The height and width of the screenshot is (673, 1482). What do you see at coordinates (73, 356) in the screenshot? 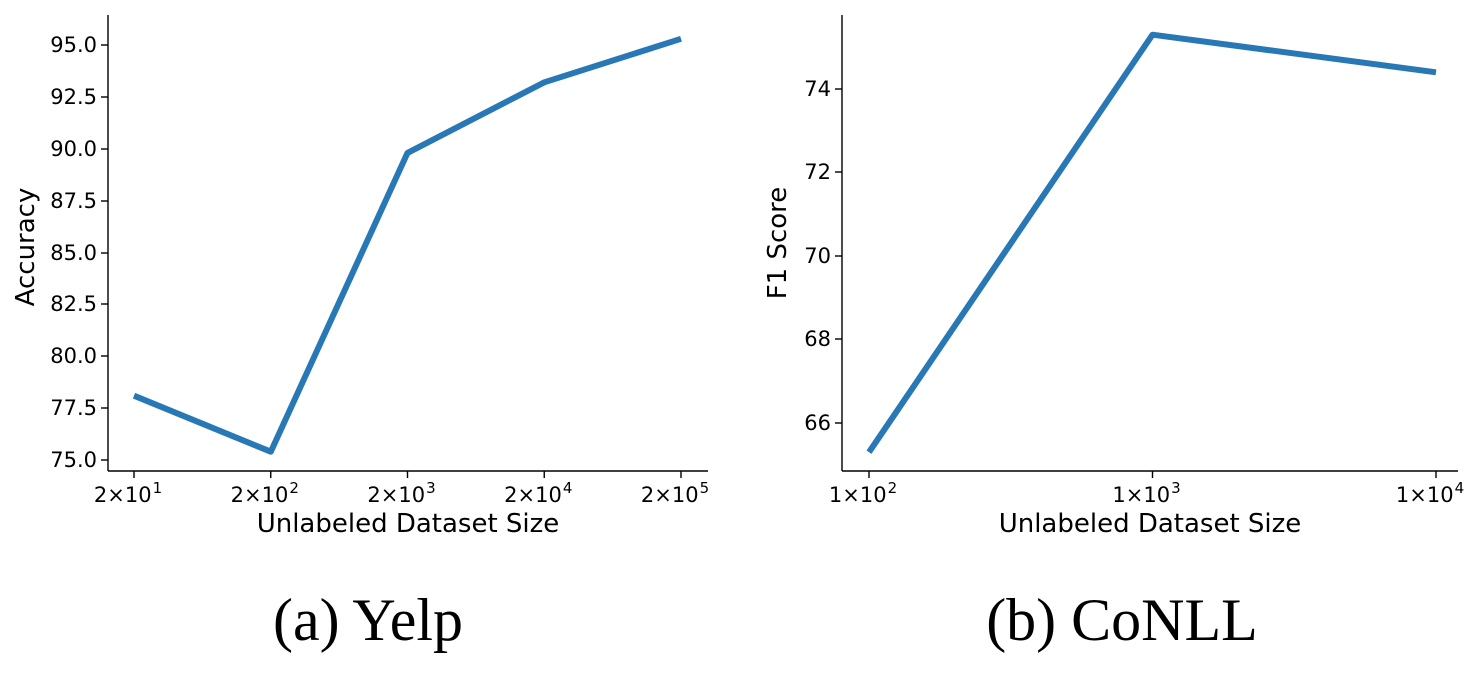
I see `y-tick-label: 80.0` at bounding box center [73, 356].